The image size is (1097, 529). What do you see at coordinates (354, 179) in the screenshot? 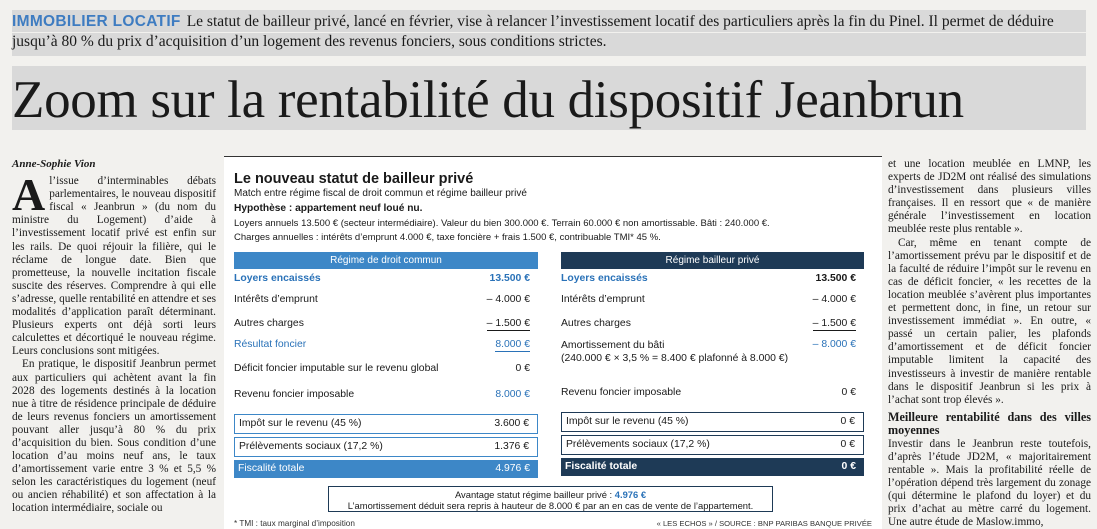
I see `infographic-title: Le nouveau statut de bailleur privé` at bounding box center [354, 179].